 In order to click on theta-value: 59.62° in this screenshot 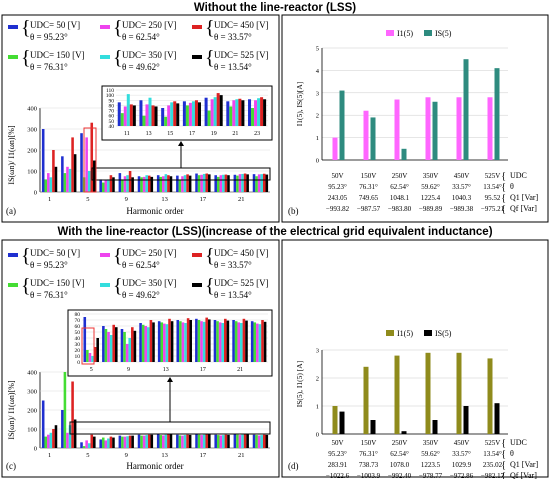, I will do `click(430, 454)`.